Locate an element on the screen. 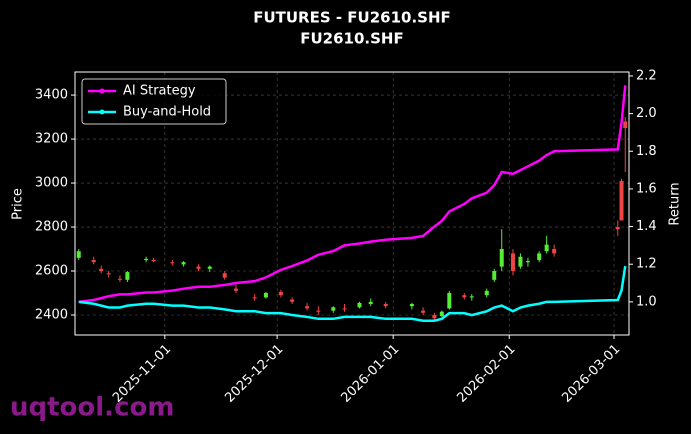 This screenshot has width=691, height=434. legend-label: AI Strategy is located at coordinates (159, 91).